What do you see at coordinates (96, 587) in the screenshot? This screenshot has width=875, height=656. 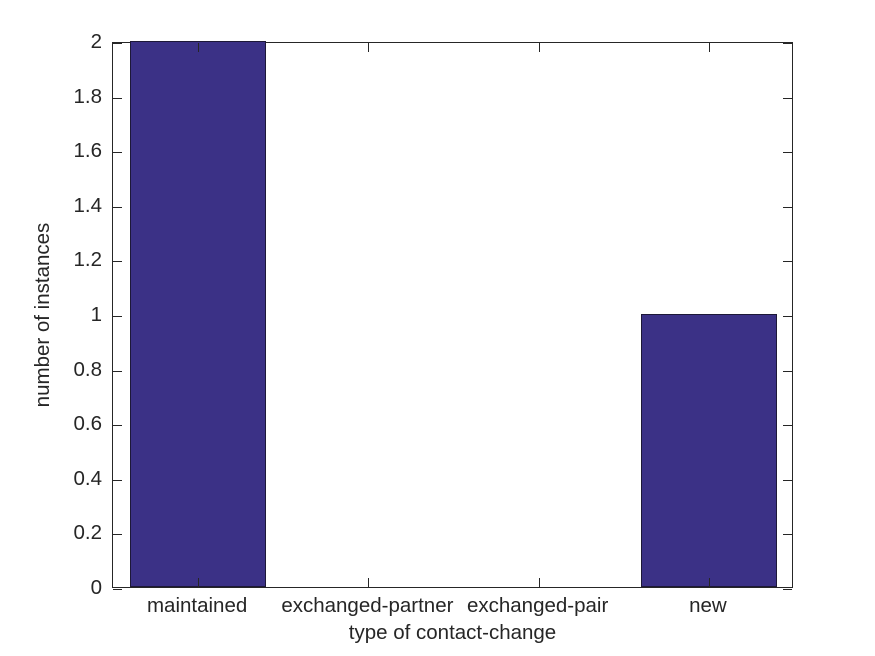 I see `y-axis-tick-label: 0` at bounding box center [96, 587].